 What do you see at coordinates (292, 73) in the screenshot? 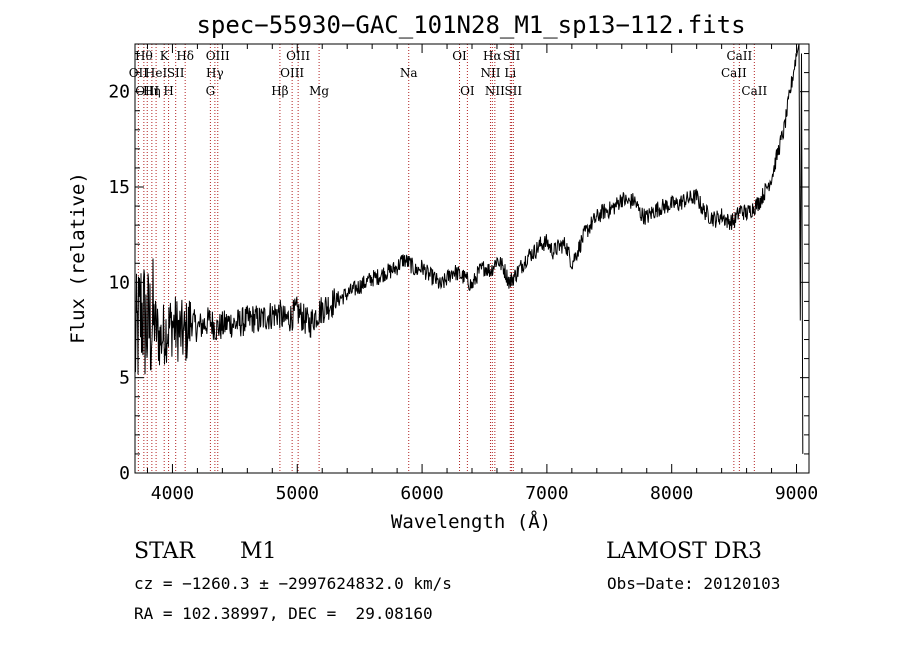
I see `line-label-13: OIII` at bounding box center [292, 73].